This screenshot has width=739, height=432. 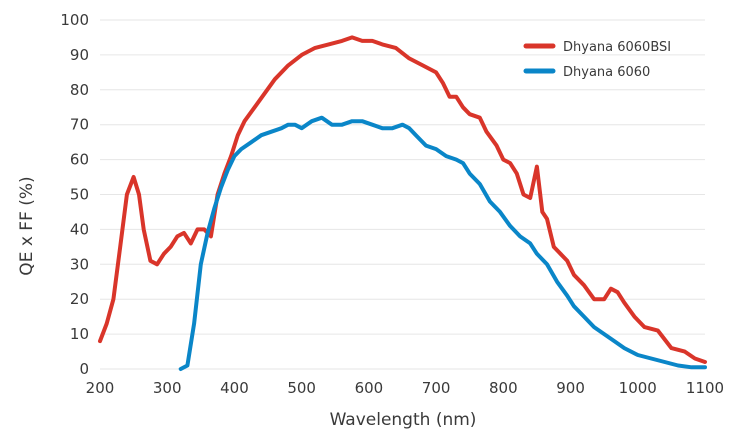 I want to click on x-tick-label: 400, so click(x=234, y=388).